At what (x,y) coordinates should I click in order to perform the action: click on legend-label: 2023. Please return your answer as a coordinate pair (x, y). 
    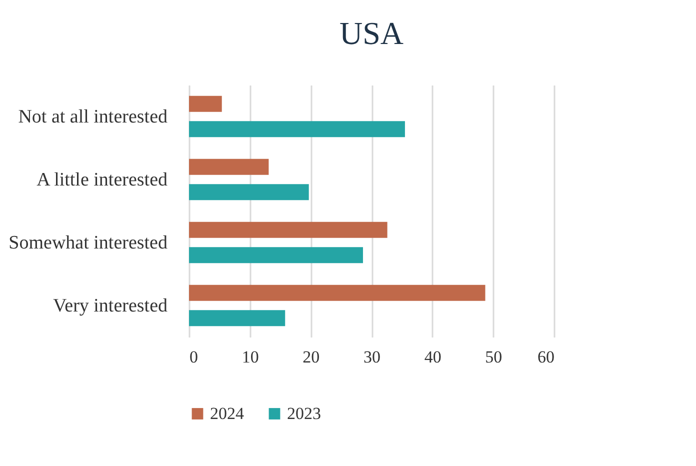
    Looking at the image, I should click on (304, 413).